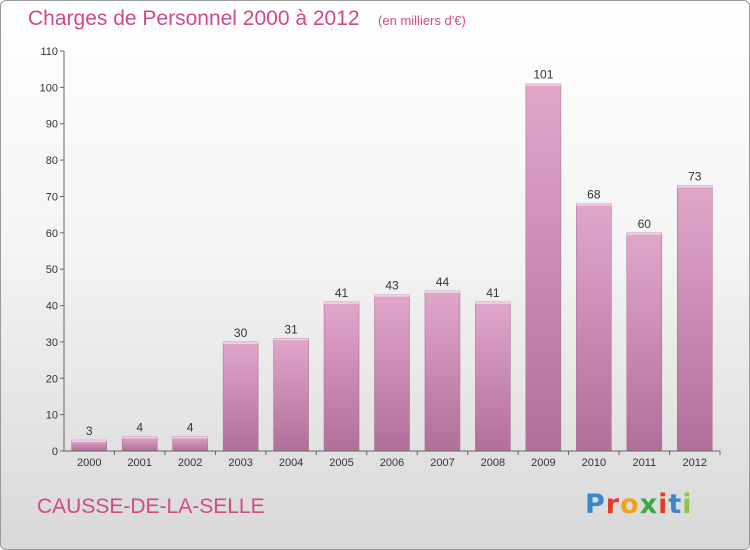 The height and width of the screenshot is (550, 750). Describe the element at coordinates (194, 18) in the screenshot. I see `chart-title: Charges de Personnel 2000 à 2012` at that location.